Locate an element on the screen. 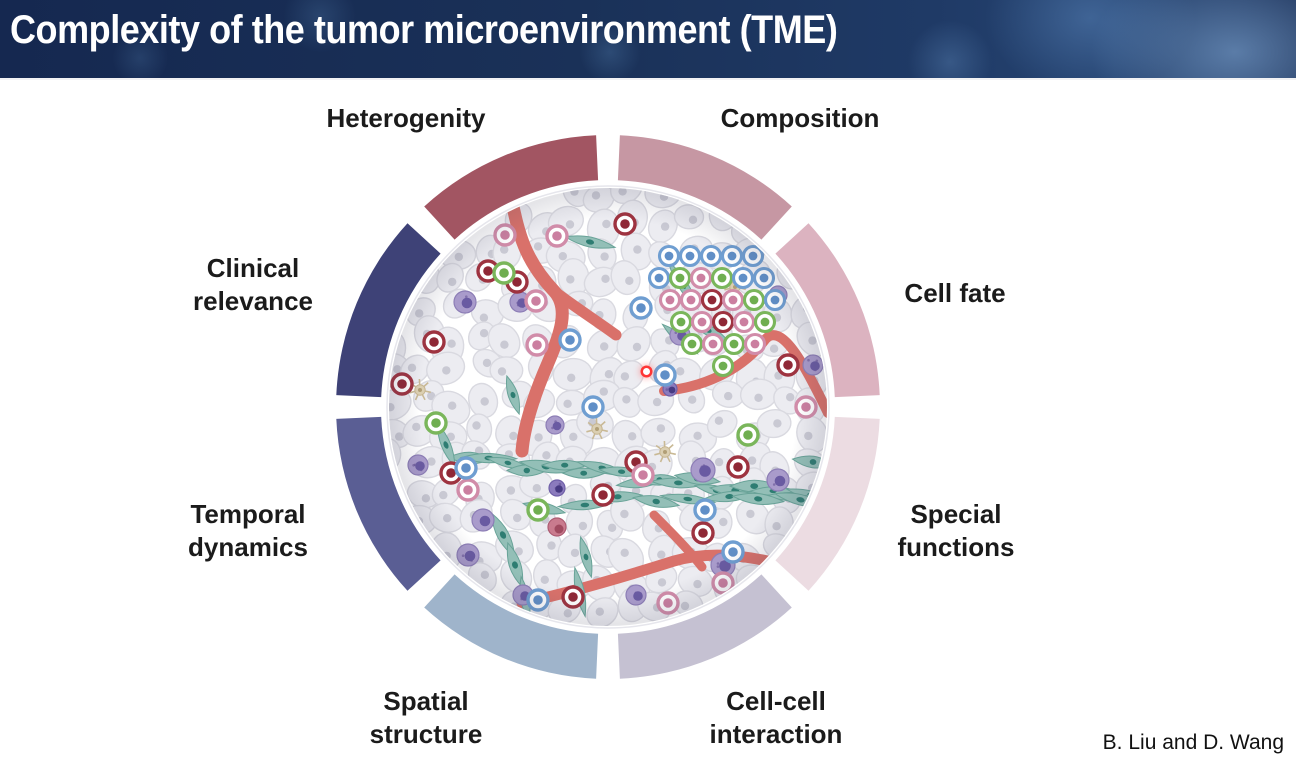  segment-spatial-structure is located at coordinates (511, 626).